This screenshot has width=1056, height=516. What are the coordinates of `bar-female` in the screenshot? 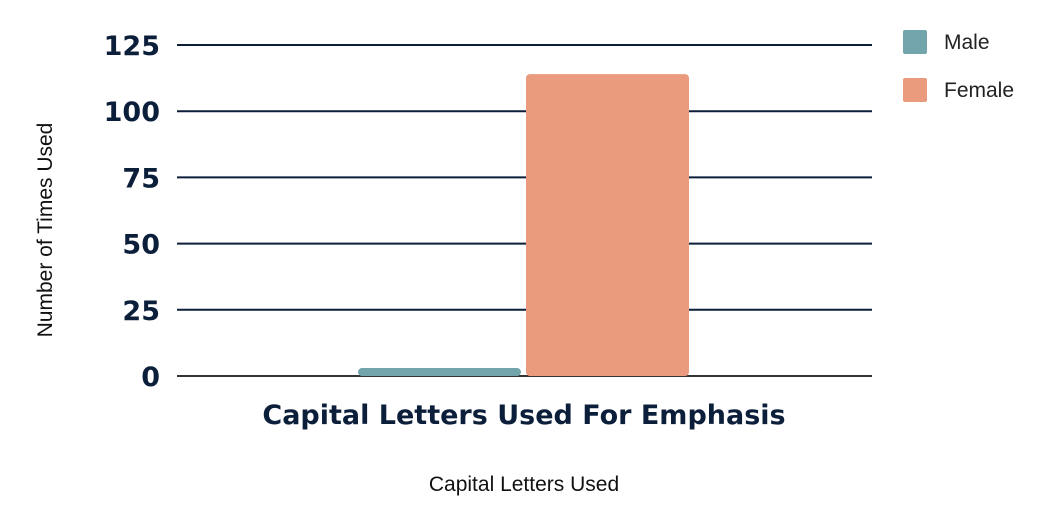 It's located at (607, 225).